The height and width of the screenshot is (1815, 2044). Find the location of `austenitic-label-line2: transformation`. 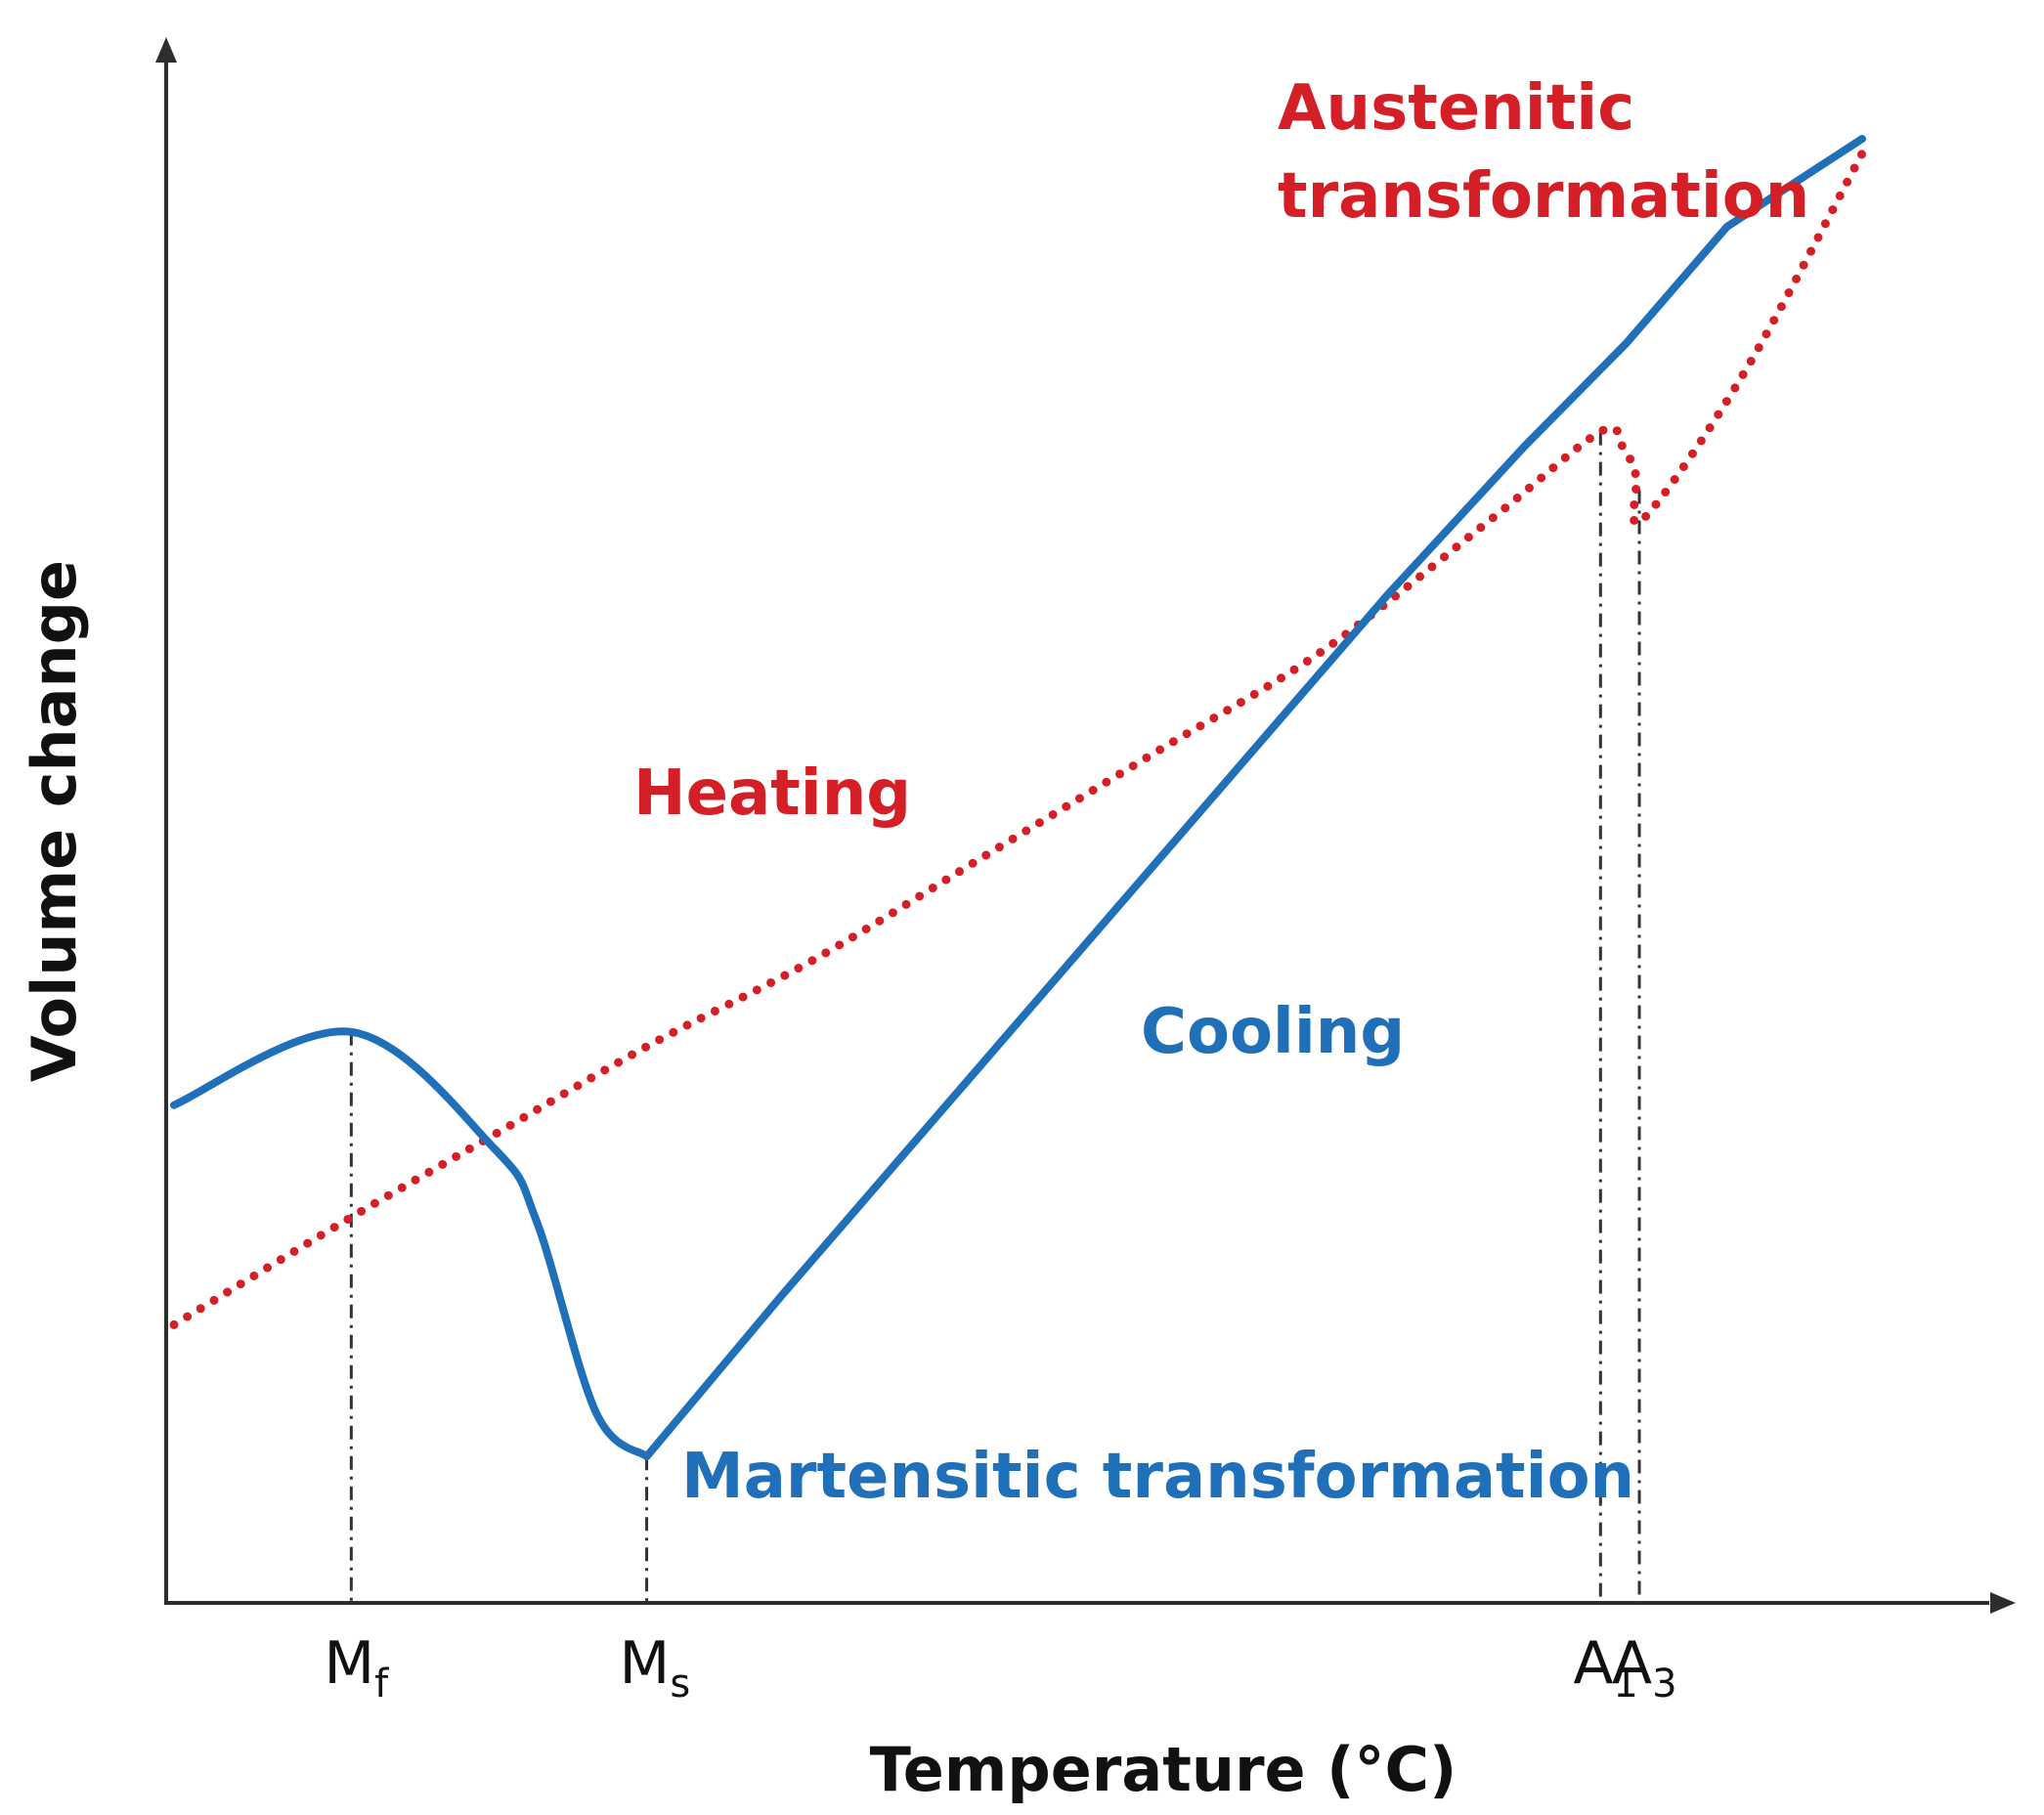

austenitic-label-line2: transformation is located at coordinates (1544, 196).